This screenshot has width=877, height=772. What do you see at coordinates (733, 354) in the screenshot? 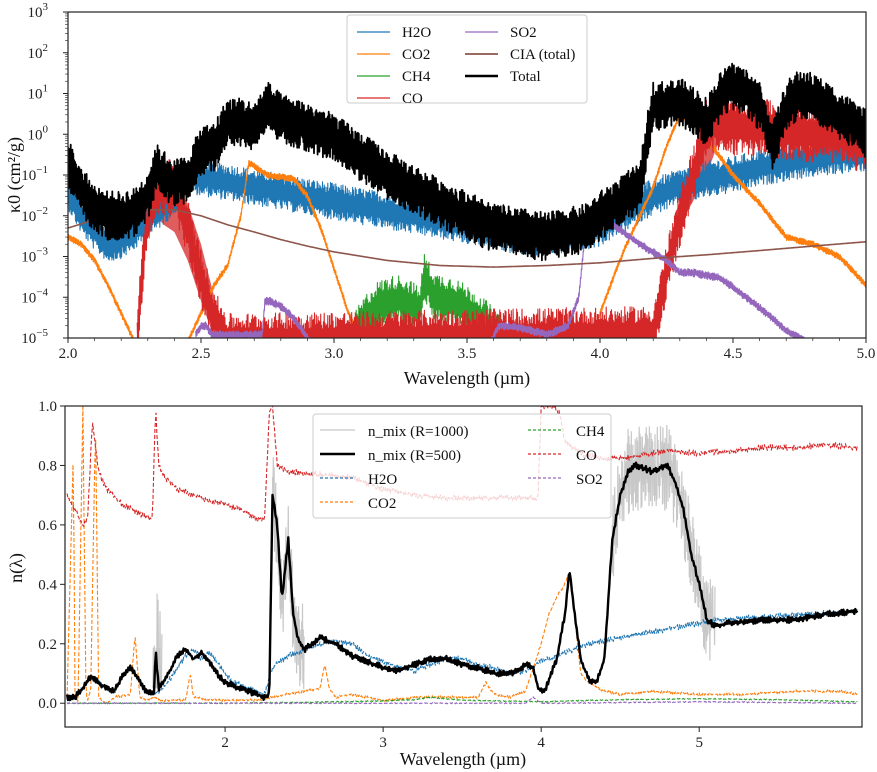
I see `x-tick-label: 4.5` at bounding box center [733, 354].